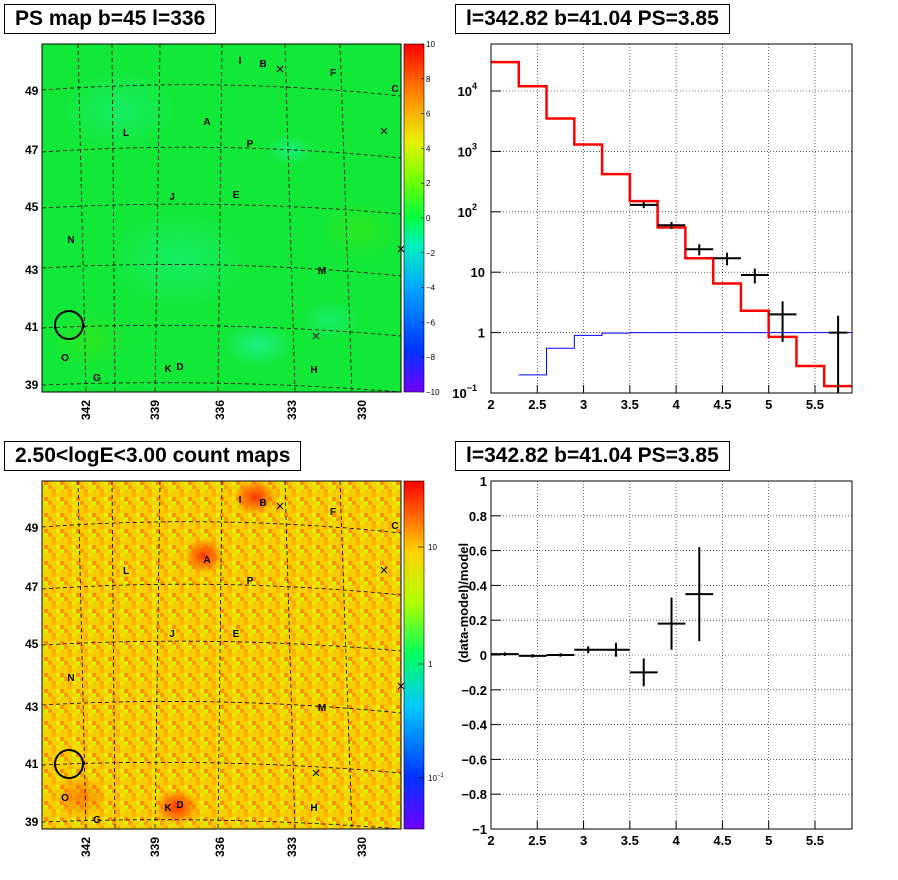 The height and width of the screenshot is (880, 898). What do you see at coordinates (362, 410) in the screenshot?
I see `x-tick-label: 330` at bounding box center [362, 410].